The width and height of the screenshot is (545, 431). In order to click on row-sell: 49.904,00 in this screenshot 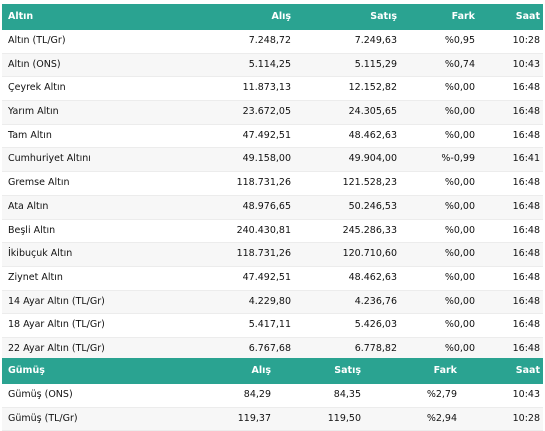, I will do `click(372, 159)`.